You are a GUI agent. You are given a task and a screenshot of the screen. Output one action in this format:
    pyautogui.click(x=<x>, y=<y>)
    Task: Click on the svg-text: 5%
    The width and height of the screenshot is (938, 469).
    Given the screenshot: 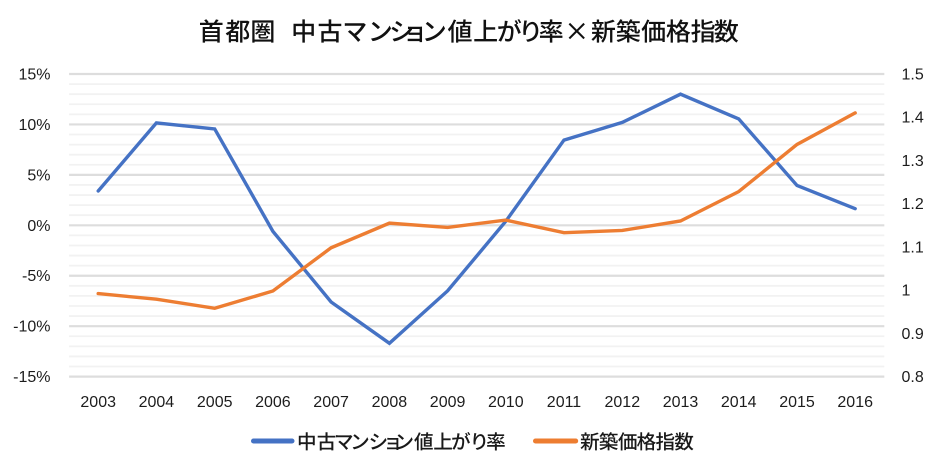 What is the action you would take?
    pyautogui.click(x=38, y=175)
    